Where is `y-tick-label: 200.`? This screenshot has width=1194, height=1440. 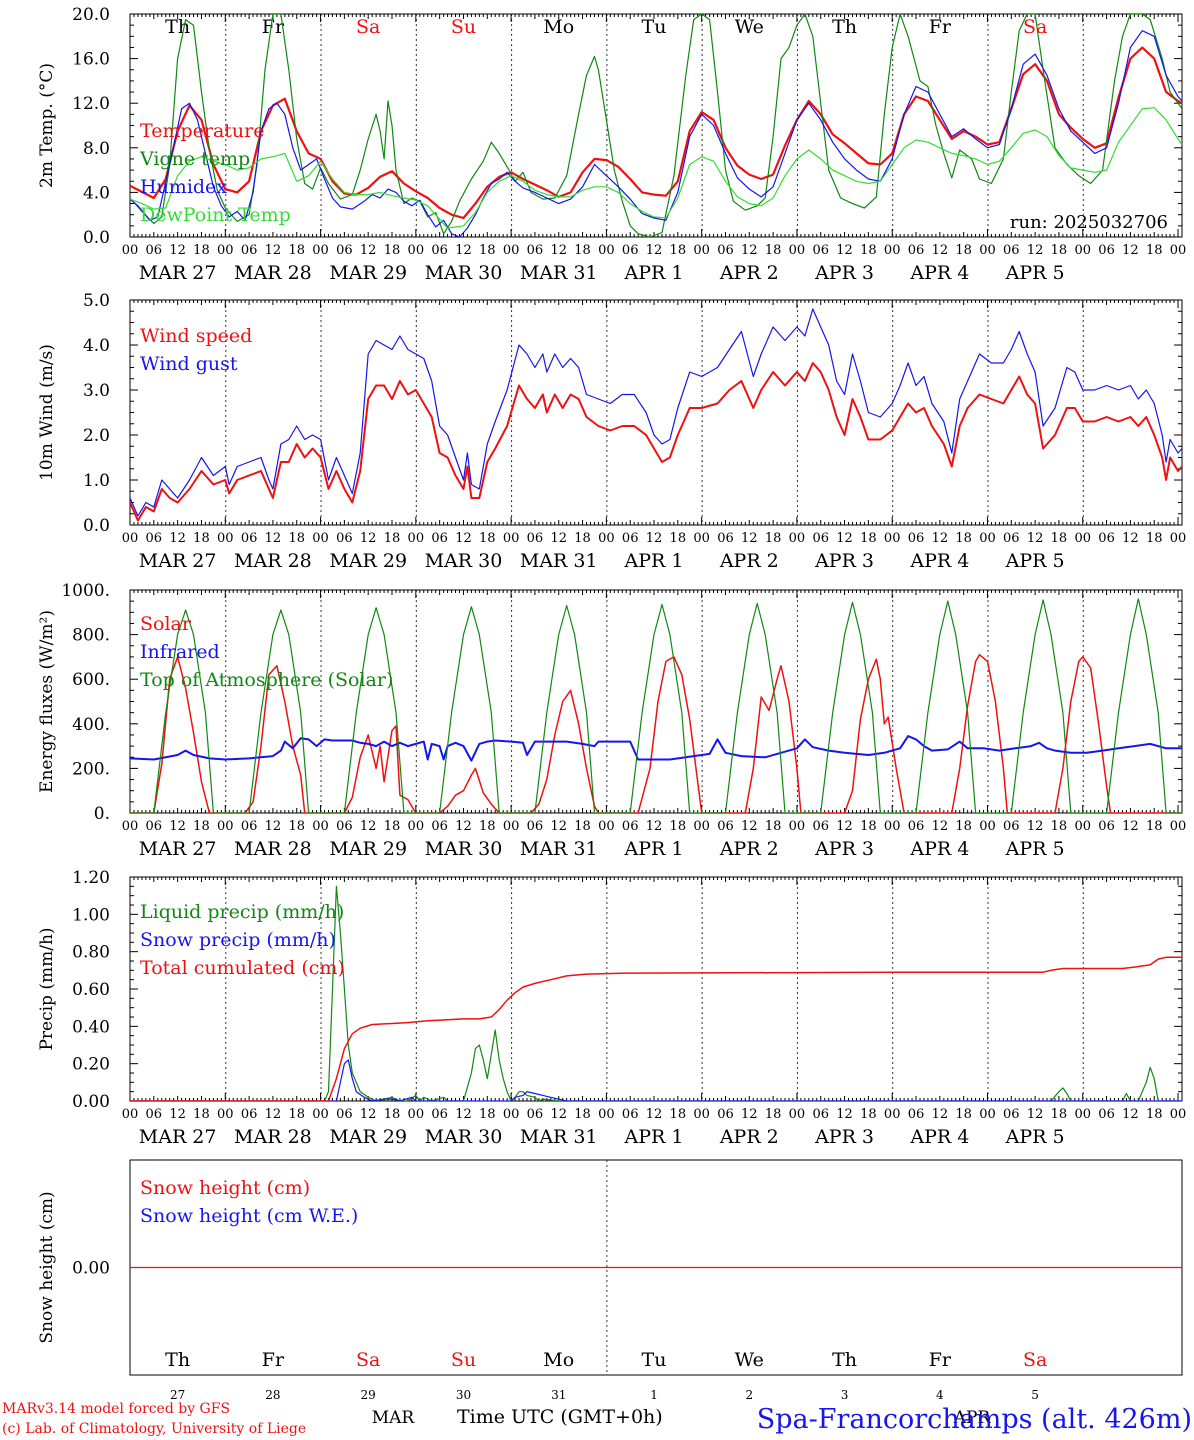 y-tick-label: 200. is located at coordinates (91, 769).